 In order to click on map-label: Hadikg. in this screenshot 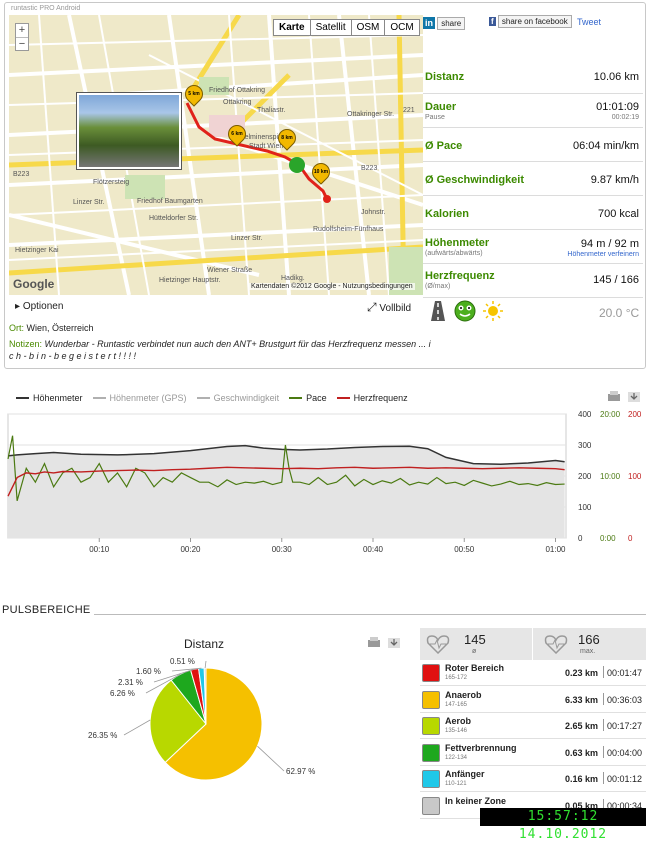, I will do `click(293, 278)`.